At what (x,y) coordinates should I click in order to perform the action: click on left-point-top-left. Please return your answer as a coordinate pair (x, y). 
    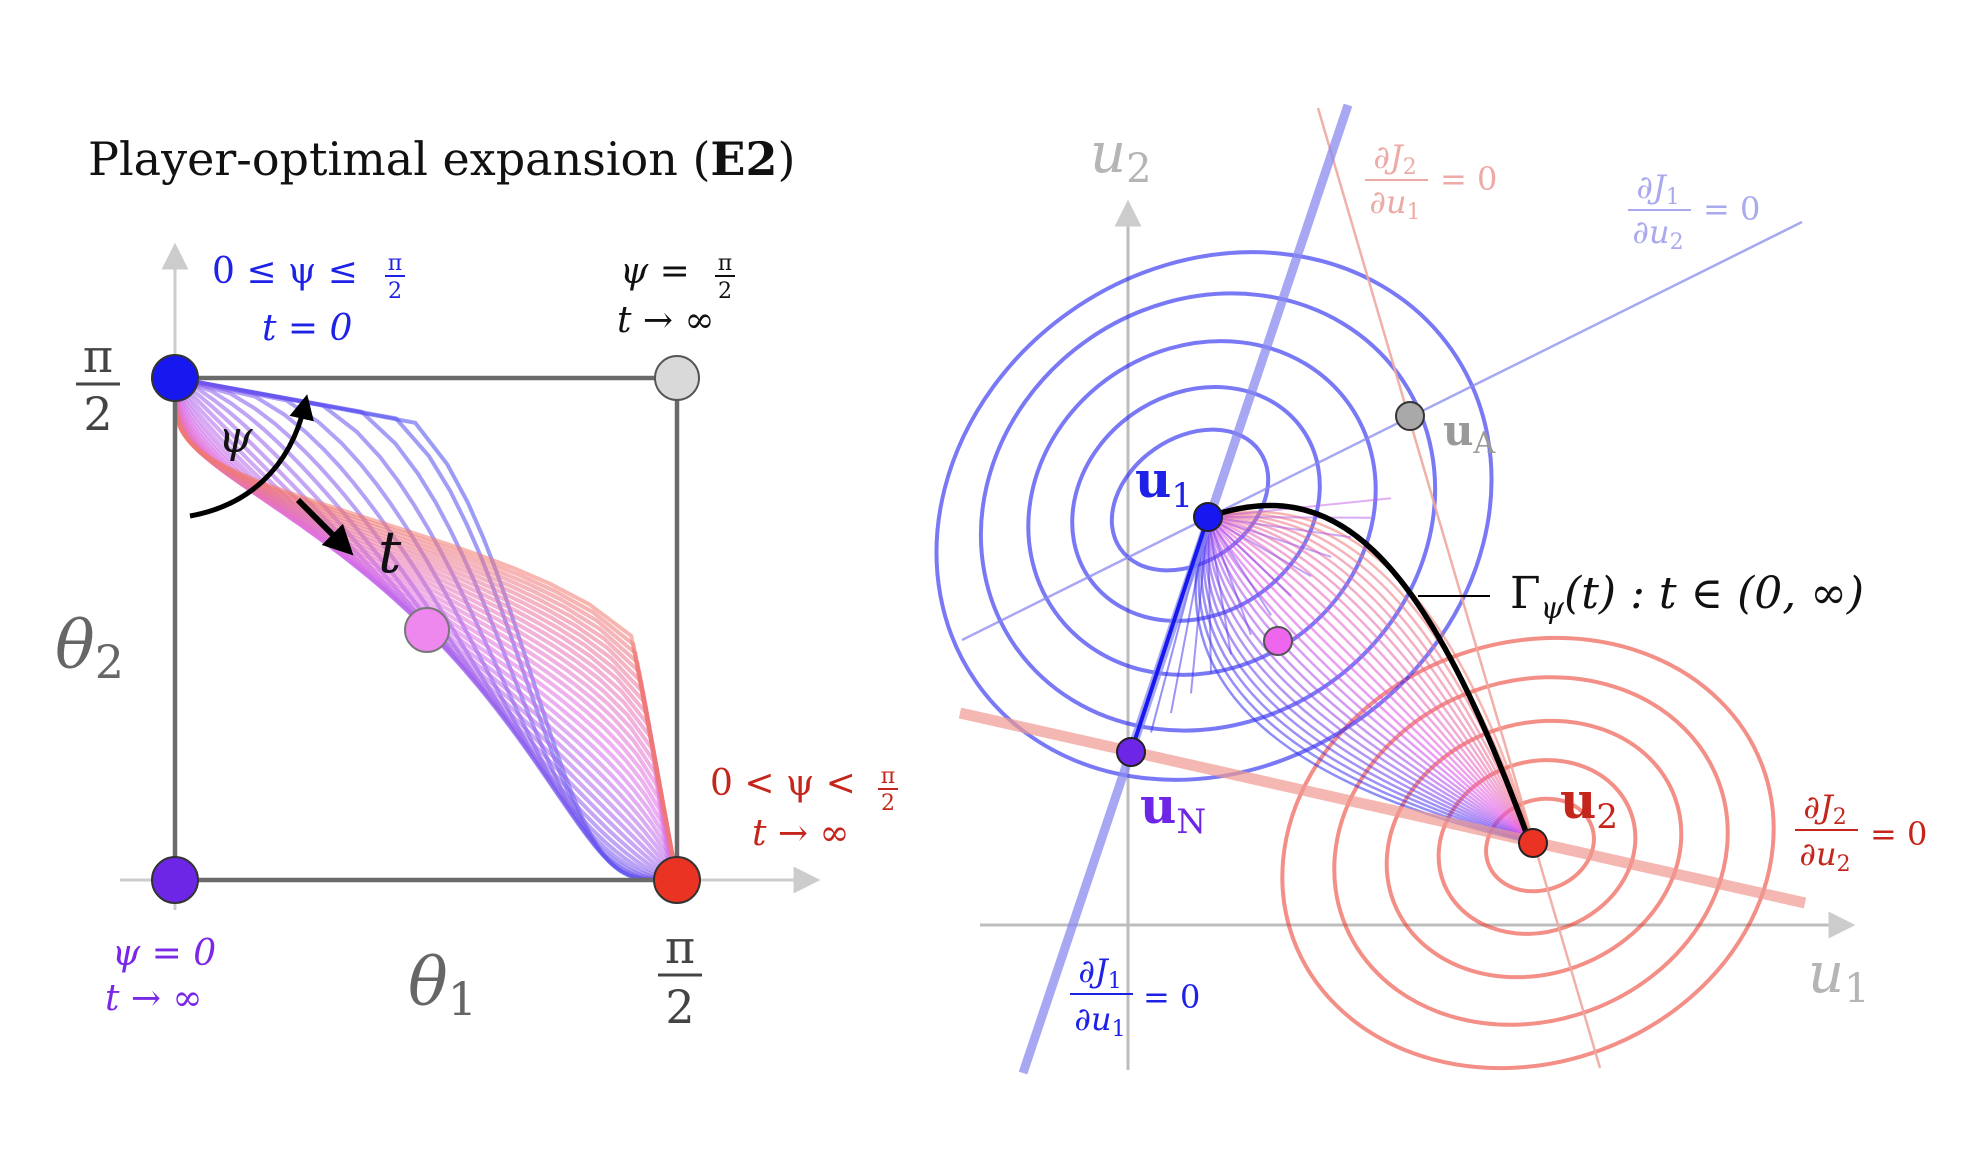
    Looking at the image, I should click on (175, 378).